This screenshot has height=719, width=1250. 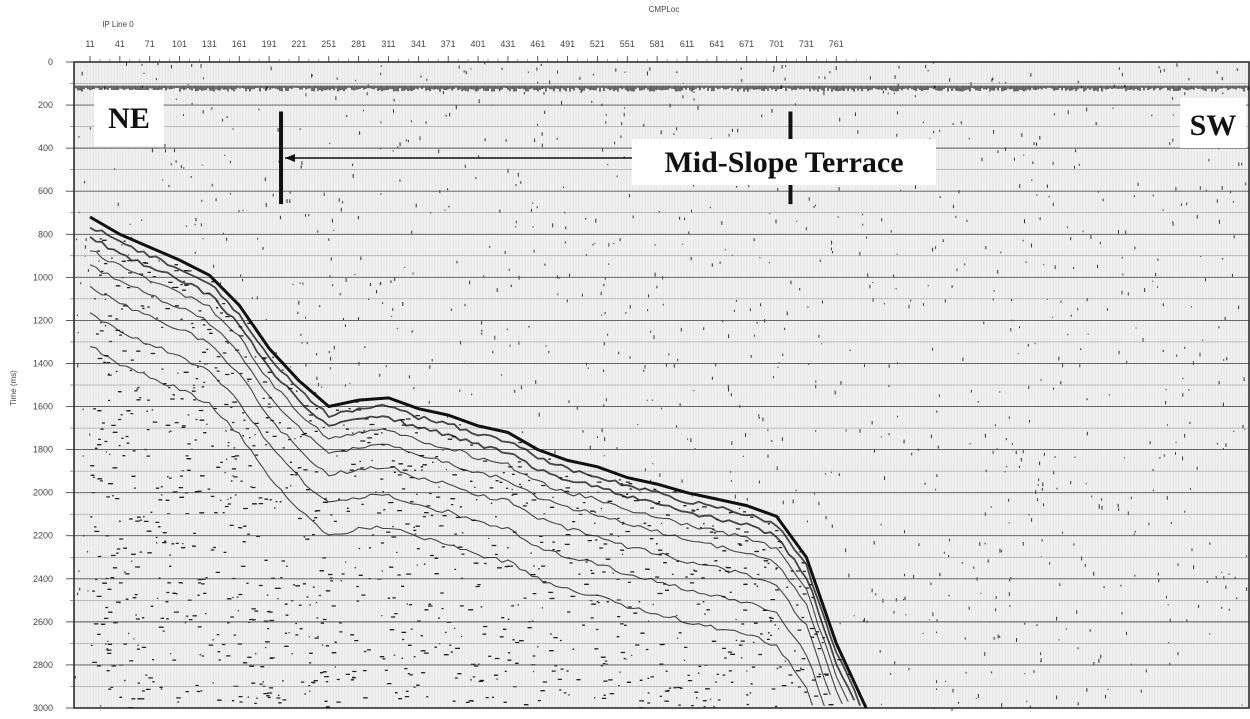 I want to click on y-tick-label: 2800, so click(x=43, y=665).